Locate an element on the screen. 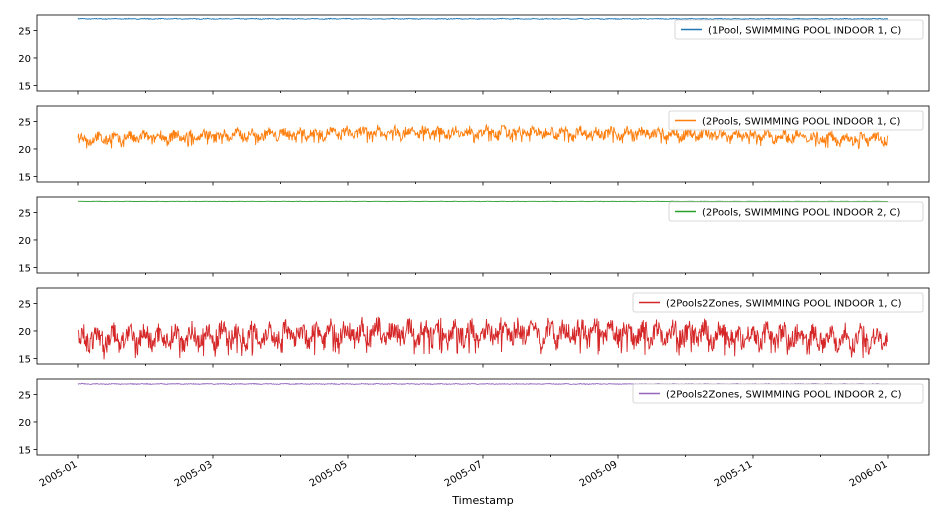  legend: (2Pools, SWIMMING POOL INDOOR 1, C) is located at coordinates (796, 120).